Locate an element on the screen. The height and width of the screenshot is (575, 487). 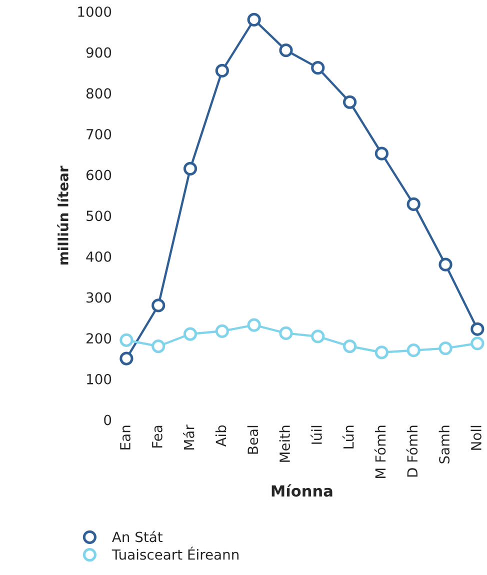
y-tick-label: 400 is located at coordinates (99, 256).